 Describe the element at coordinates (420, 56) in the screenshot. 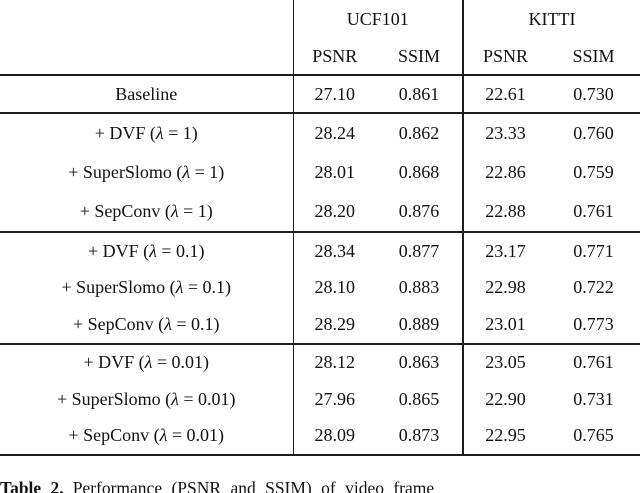

I see `metric-header-ssim-ucf101: SSIM` at that location.